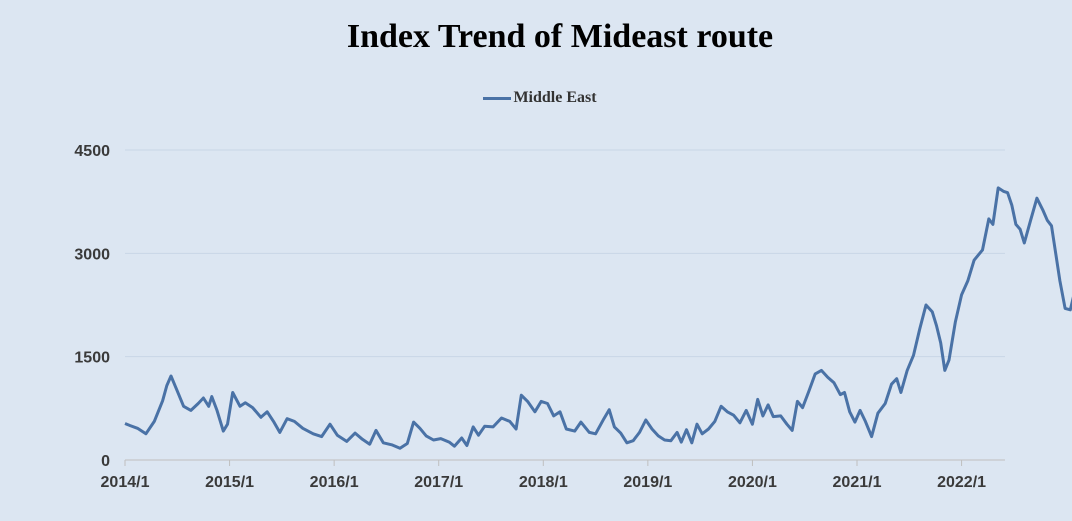  Describe the element at coordinates (92, 358) in the screenshot. I see `y-tick-label: 1500` at that location.